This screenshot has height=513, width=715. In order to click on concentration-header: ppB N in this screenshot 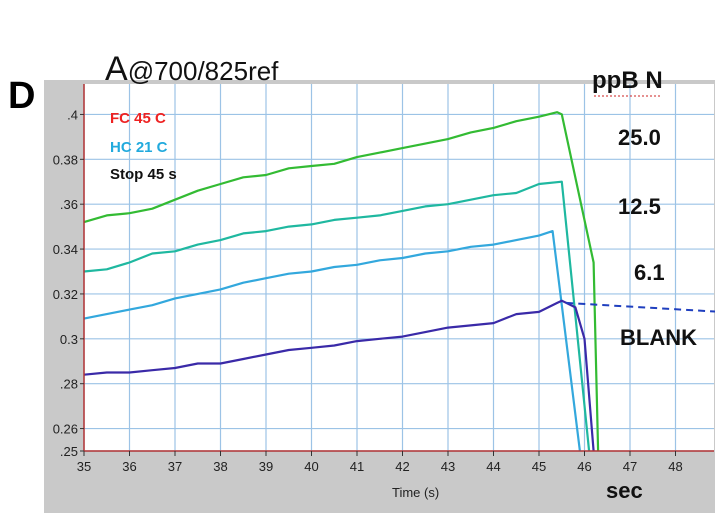, I will do `click(627, 80)`.